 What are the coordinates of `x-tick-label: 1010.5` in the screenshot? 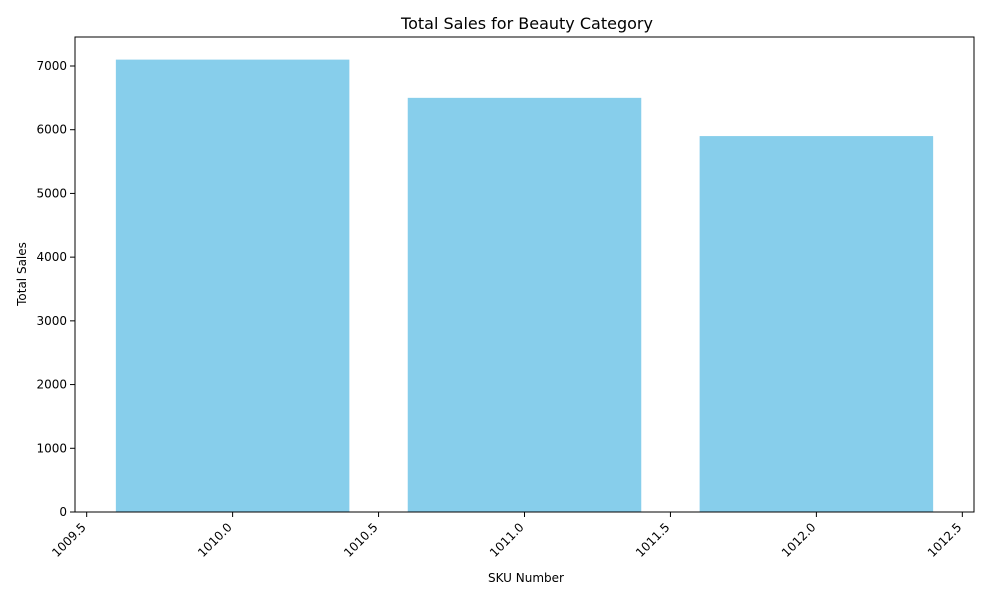 It's located at (361, 540).